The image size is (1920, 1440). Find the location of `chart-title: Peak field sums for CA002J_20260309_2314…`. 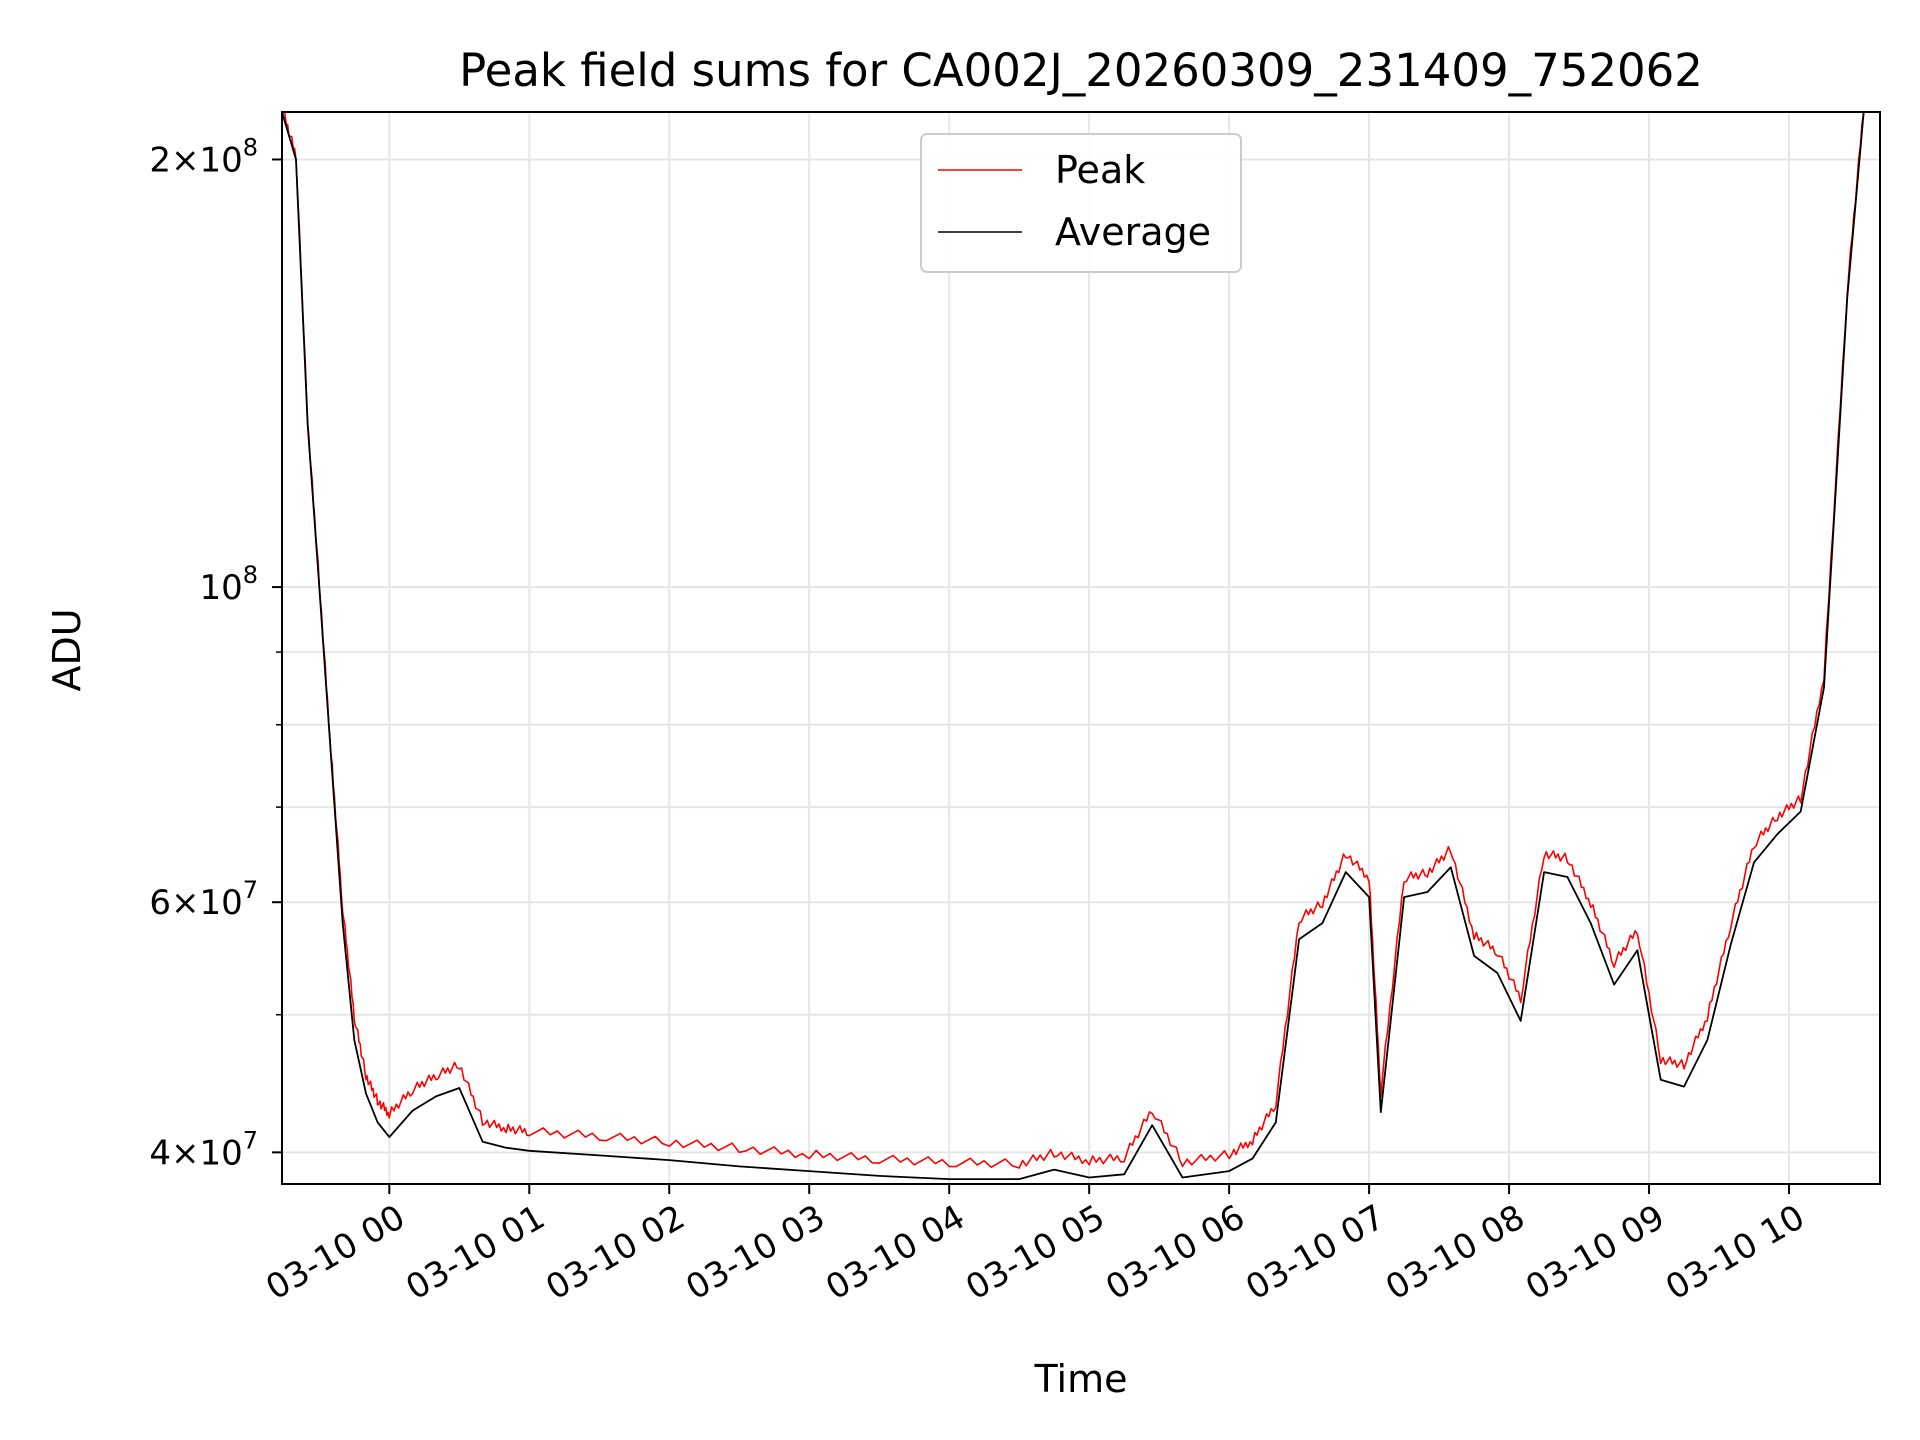

chart-title: Peak field sums for CA002J_20260309_2314… is located at coordinates (1081, 70).